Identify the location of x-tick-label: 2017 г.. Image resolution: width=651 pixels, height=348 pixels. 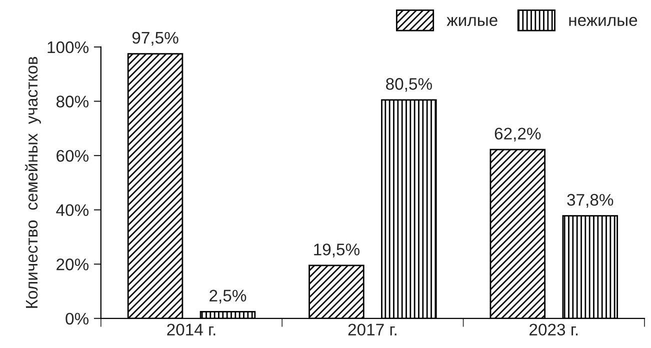
(372, 330).